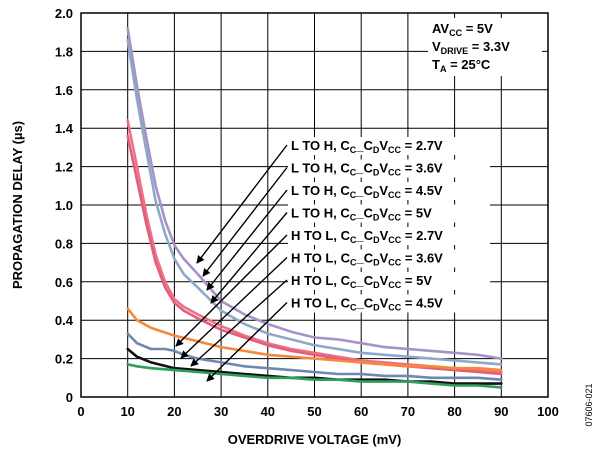 The height and width of the screenshot is (452, 600). Describe the element at coordinates (64, 128) in the screenshot. I see `y-tick-label: 1.4` at that location.